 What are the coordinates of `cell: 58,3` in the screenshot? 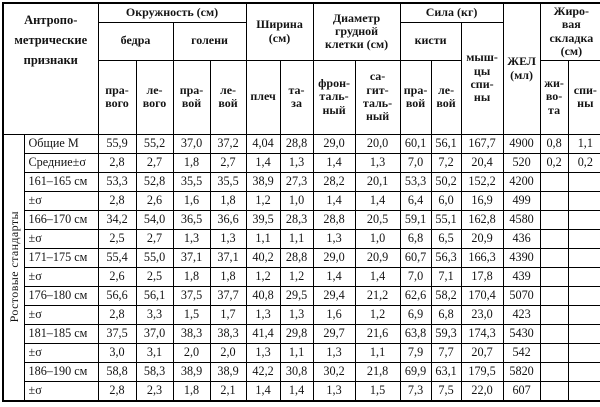 It's located at (154, 371).